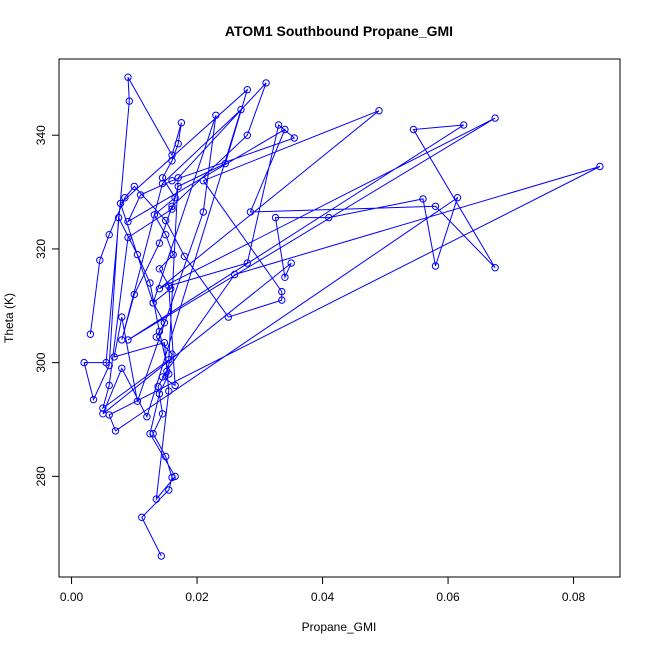 This screenshot has height=650, width=650. Describe the element at coordinates (72, 597) in the screenshot. I see `x-tick-label: 0.00` at that location.